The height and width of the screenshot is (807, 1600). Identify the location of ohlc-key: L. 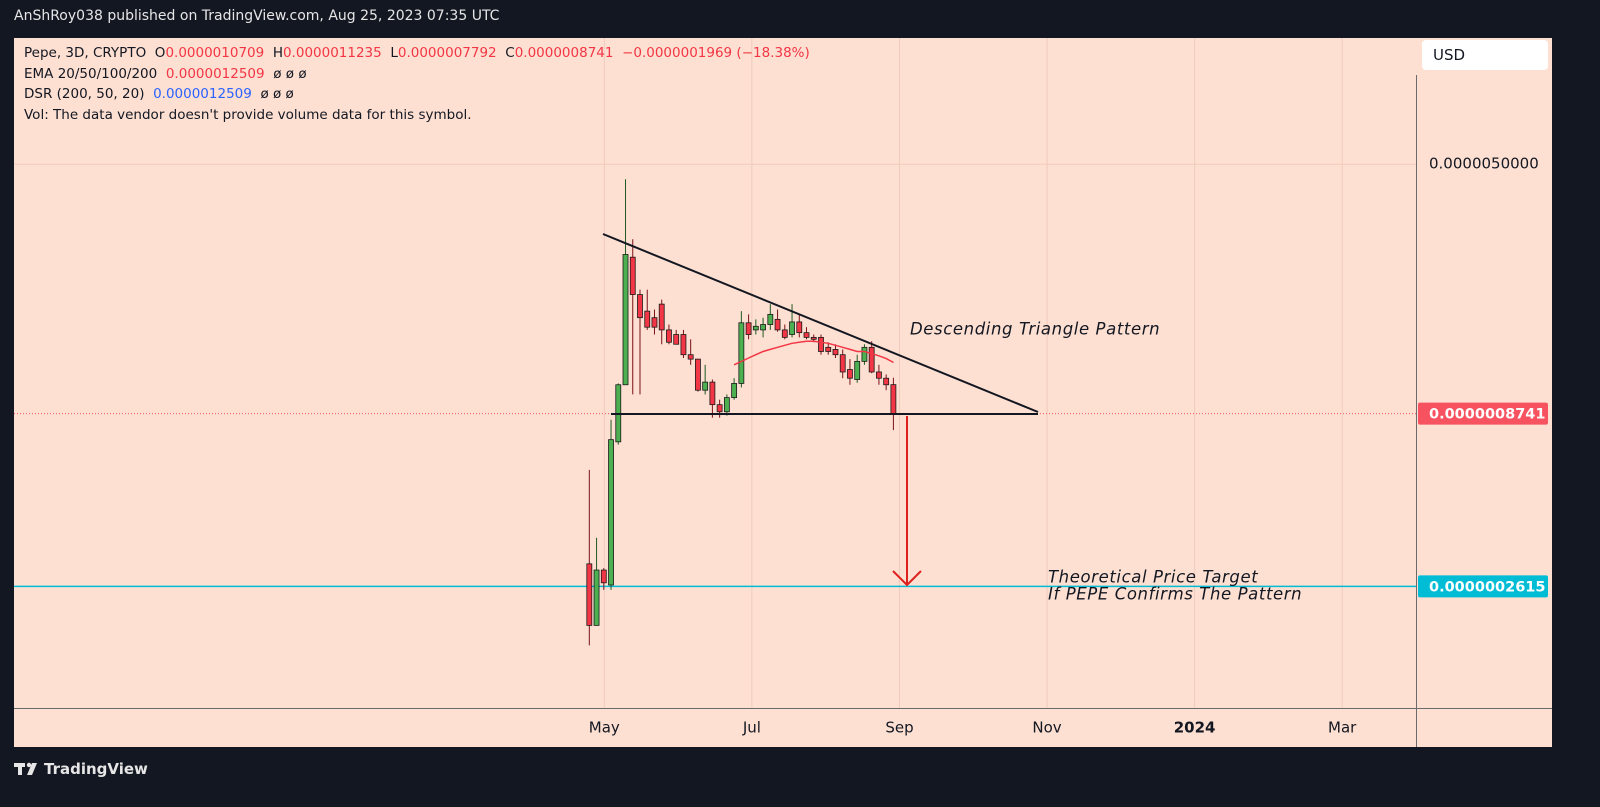
(394, 53).